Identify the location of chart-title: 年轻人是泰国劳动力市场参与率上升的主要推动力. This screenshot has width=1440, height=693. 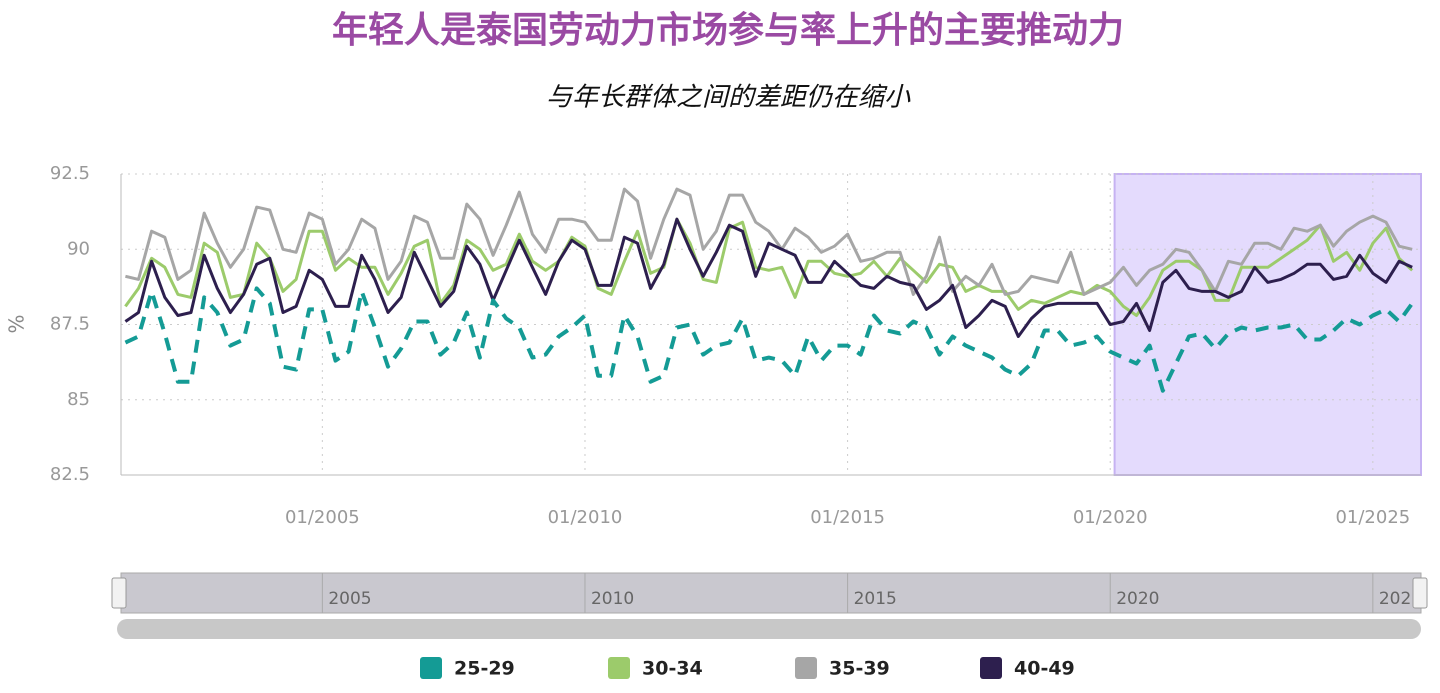
(728, 30).